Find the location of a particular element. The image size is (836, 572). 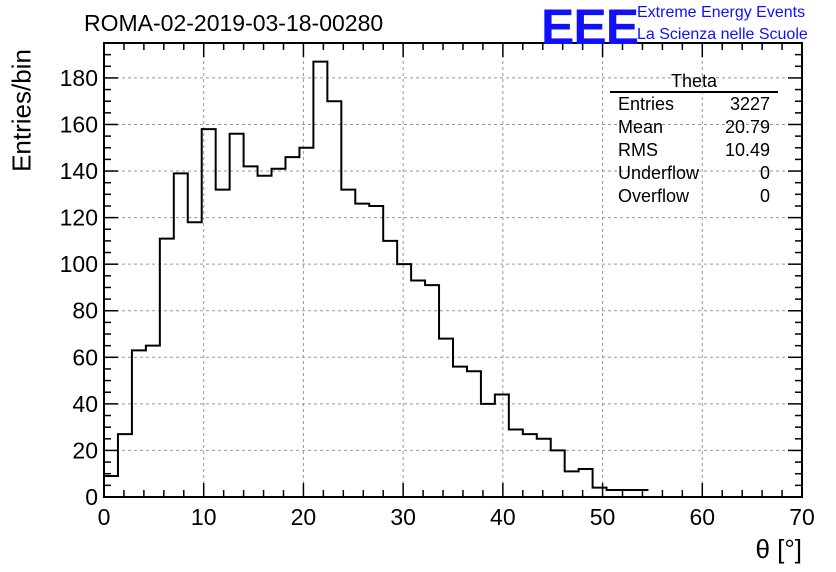

x-axis-title: θ [°] is located at coordinates (778, 549).